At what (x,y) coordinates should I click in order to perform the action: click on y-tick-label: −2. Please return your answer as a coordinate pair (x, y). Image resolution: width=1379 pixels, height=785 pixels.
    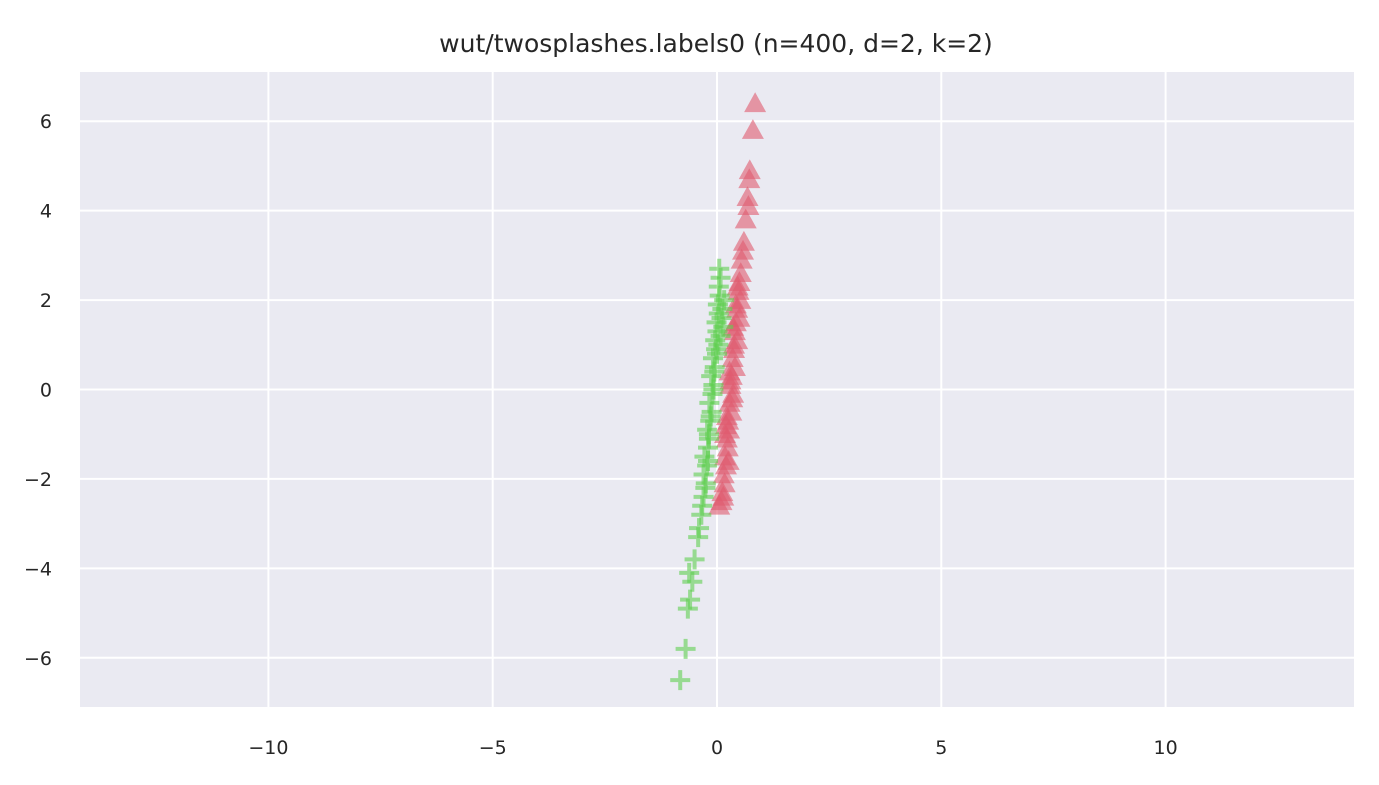
    Looking at the image, I should click on (38, 480).